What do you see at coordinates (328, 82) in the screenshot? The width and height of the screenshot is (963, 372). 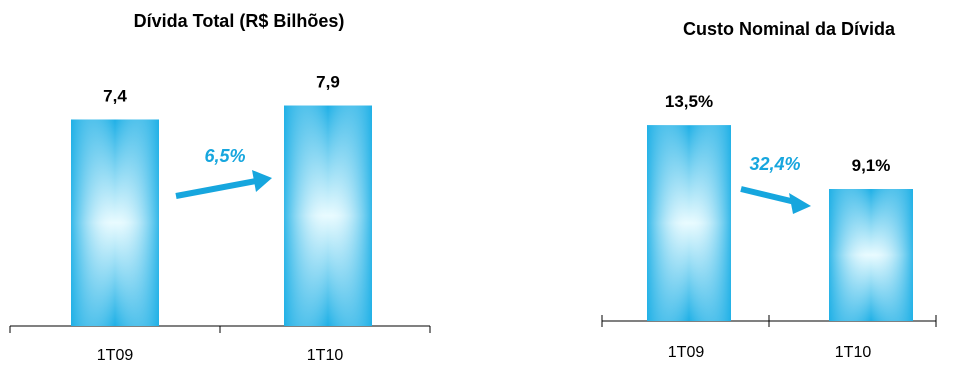 I see `value-label: 7,9` at bounding box center [328, 82].